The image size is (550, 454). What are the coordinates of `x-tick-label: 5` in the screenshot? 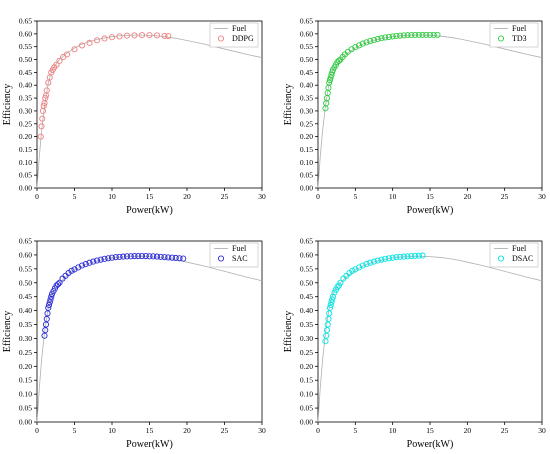 It's located at (355, 196).